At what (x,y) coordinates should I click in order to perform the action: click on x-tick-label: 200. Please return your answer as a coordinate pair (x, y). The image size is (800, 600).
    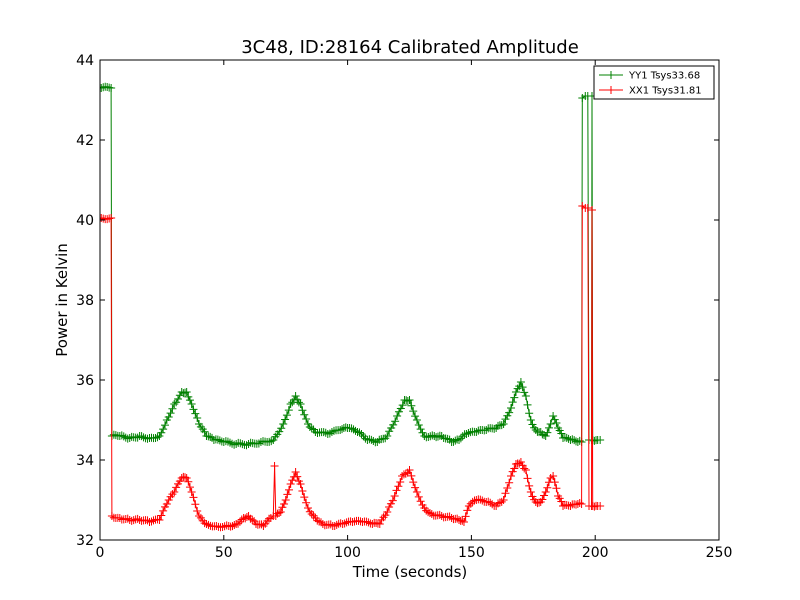
    Looking at the image, I should click on (595, 553).